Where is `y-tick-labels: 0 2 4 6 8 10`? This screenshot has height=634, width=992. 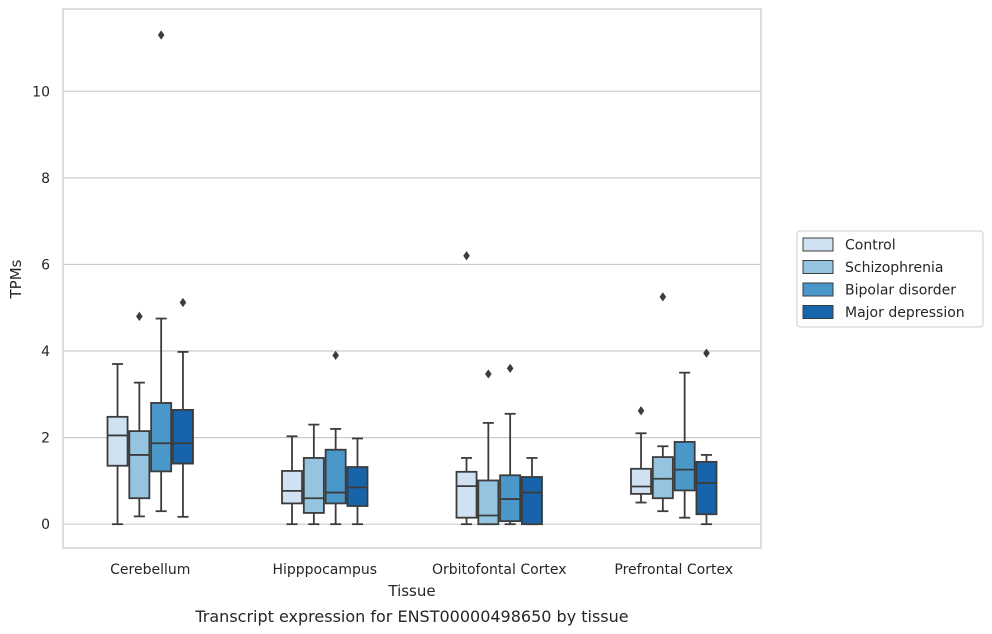
y-tick-labels: 0 2 4 6 8 10 is located at coordinates (41, 308).